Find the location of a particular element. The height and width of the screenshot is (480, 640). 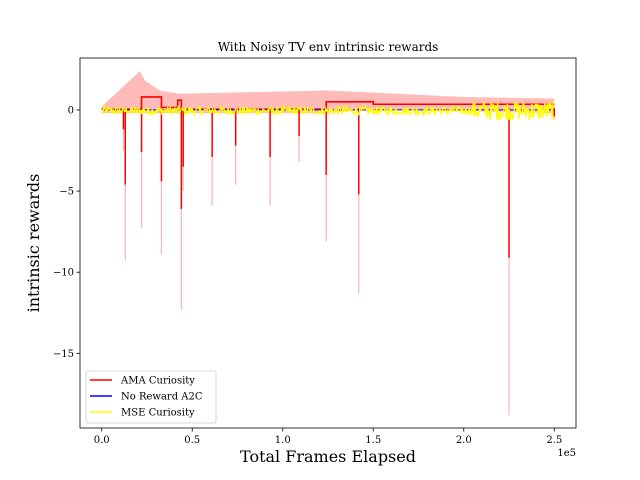

mse-curiosity-line is located at coordinates (328, 110).